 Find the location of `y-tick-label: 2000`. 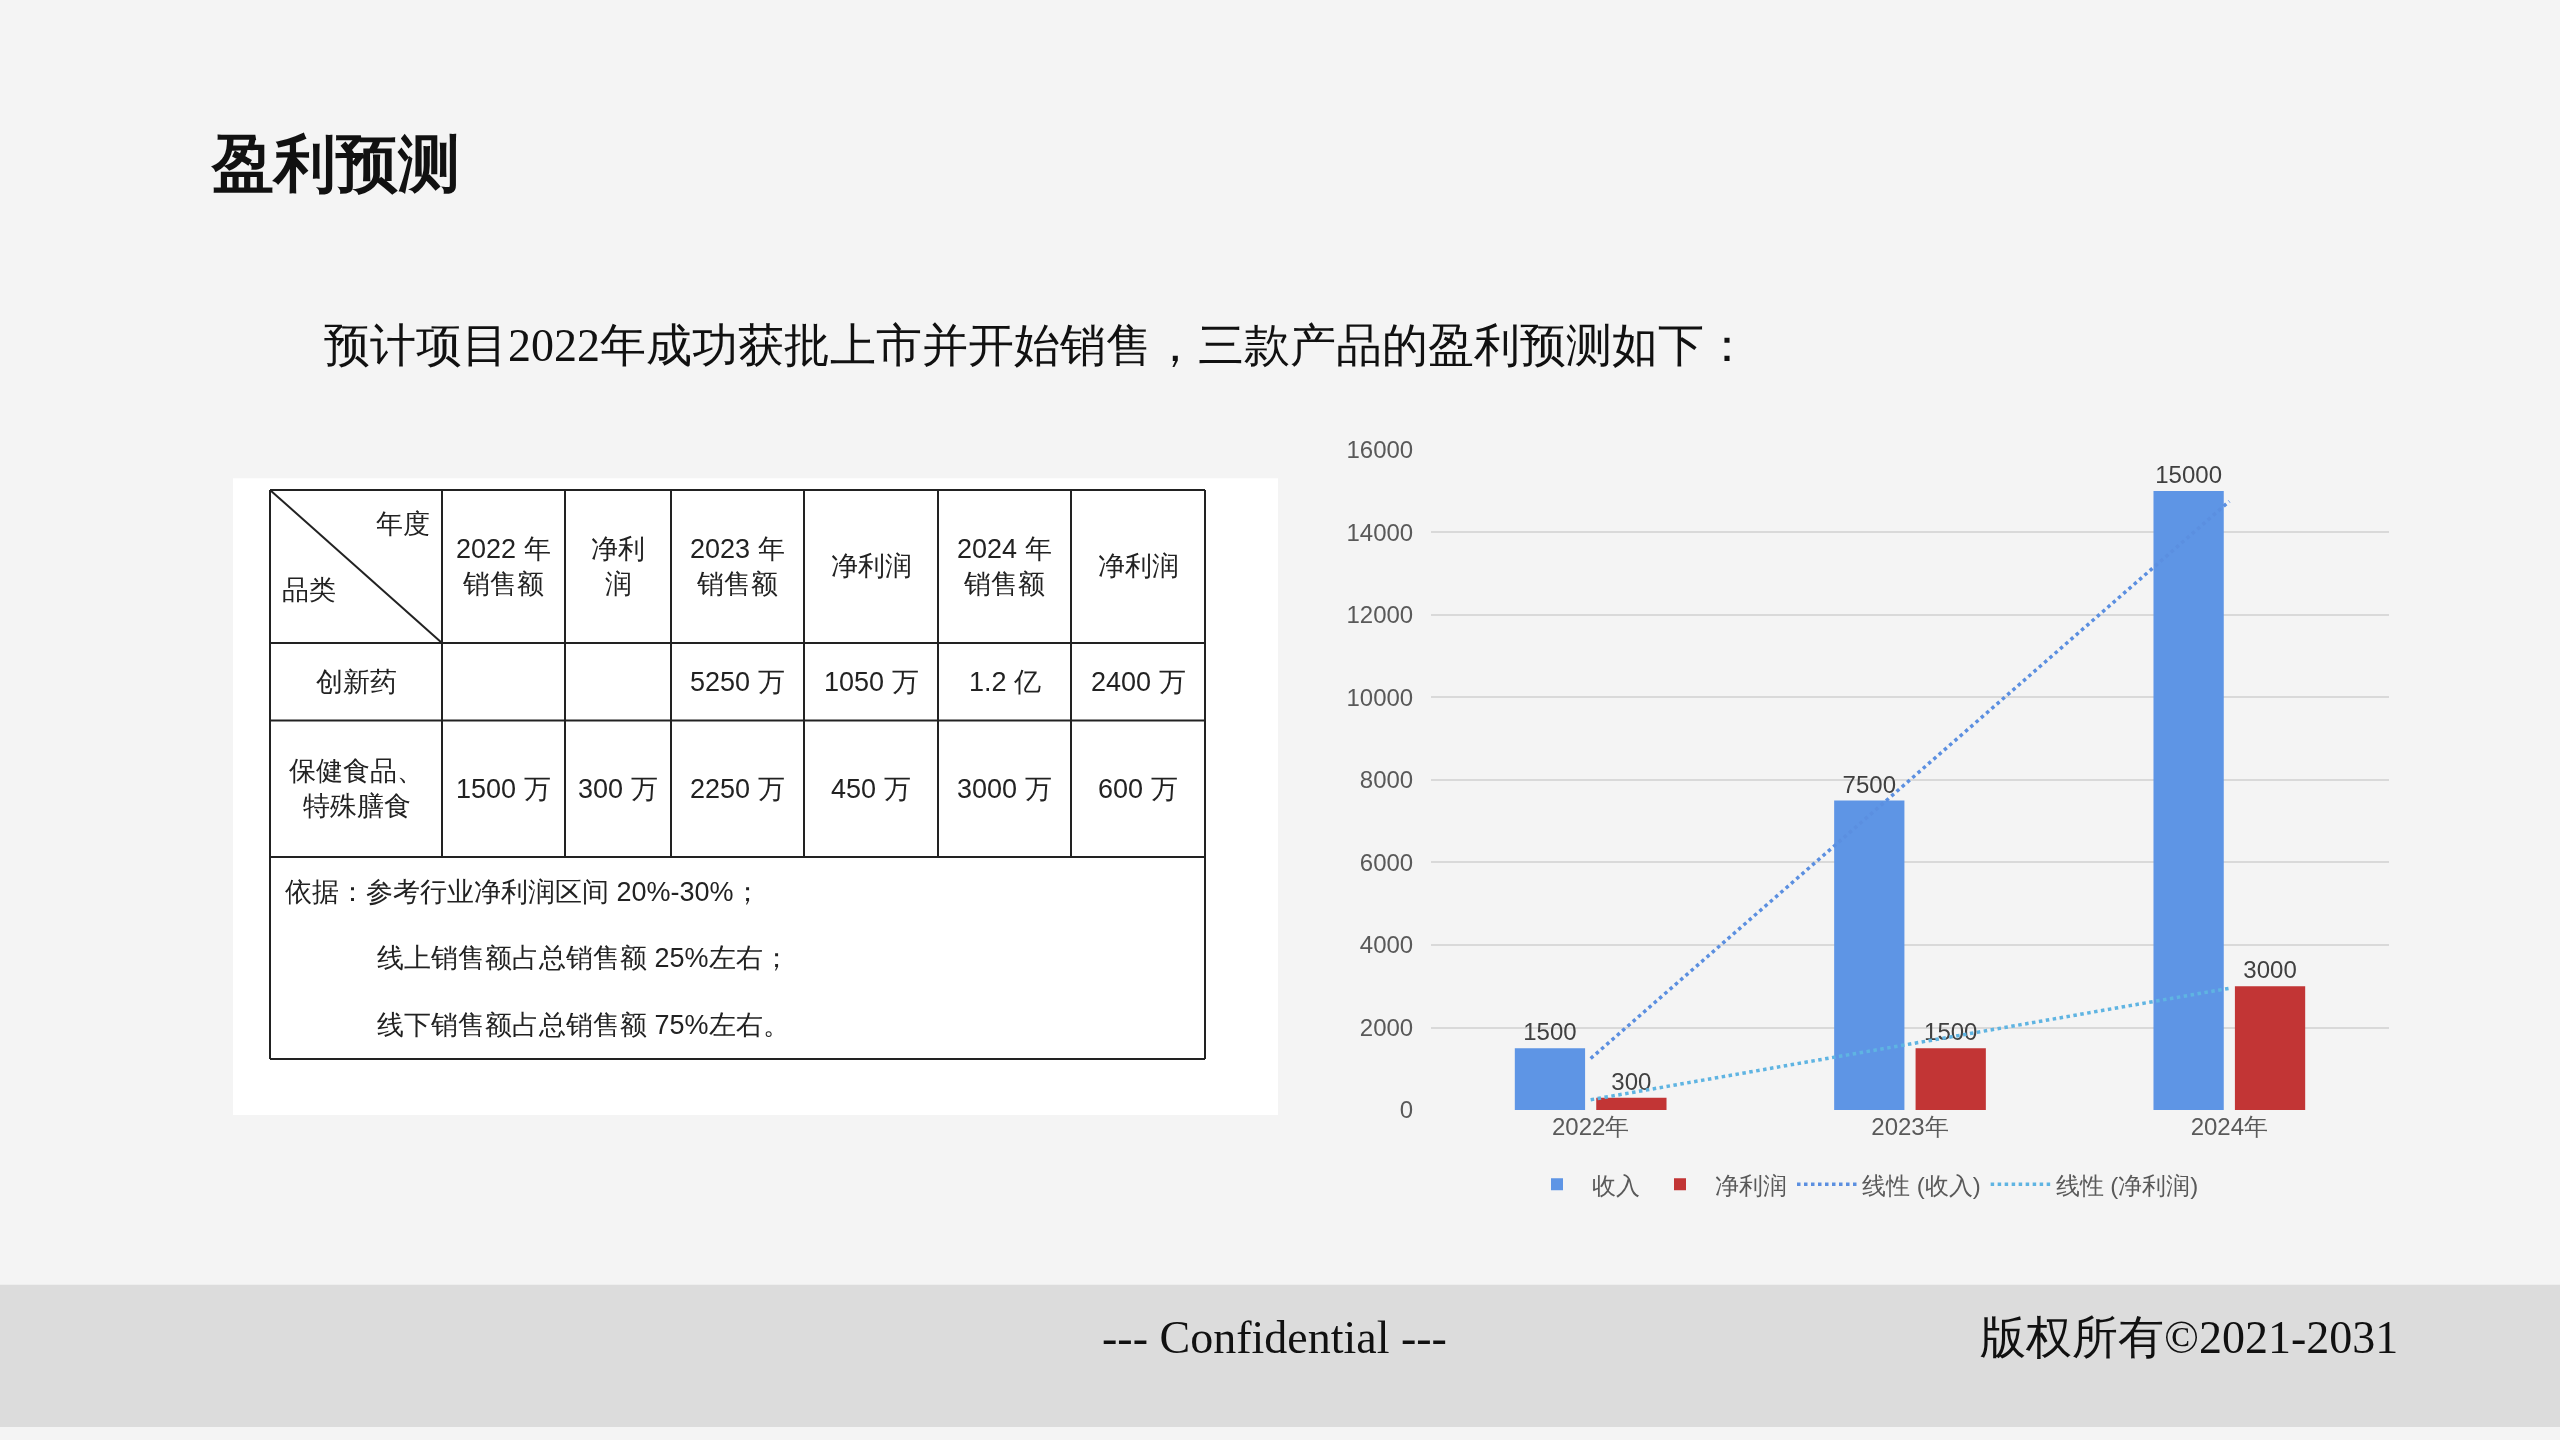

y-tick-label: 2000 is located at coordinates (1386, 1027).